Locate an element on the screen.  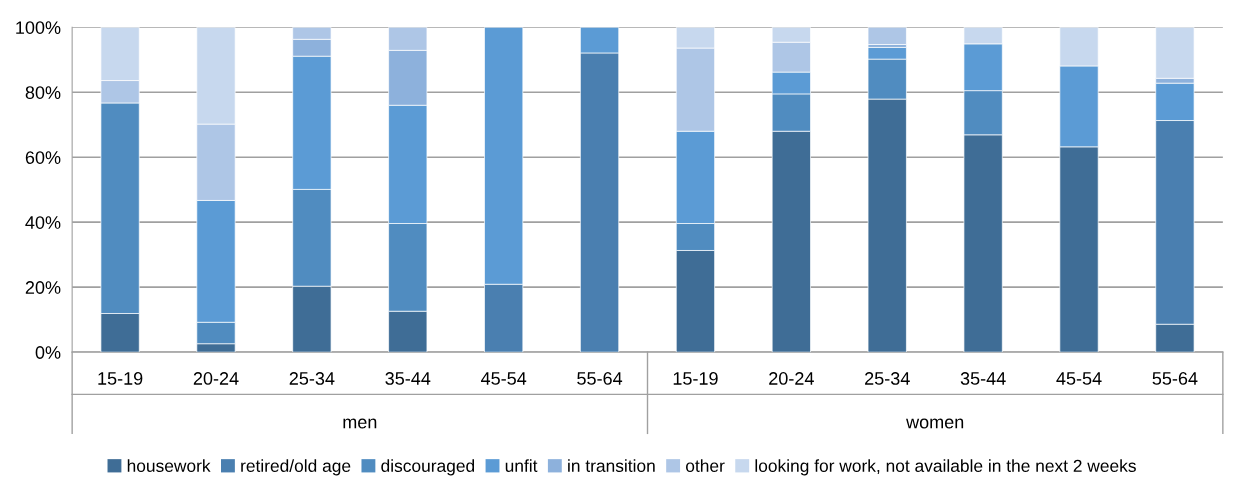
y-tick-label: 0% is located at coordinates (48, 352).